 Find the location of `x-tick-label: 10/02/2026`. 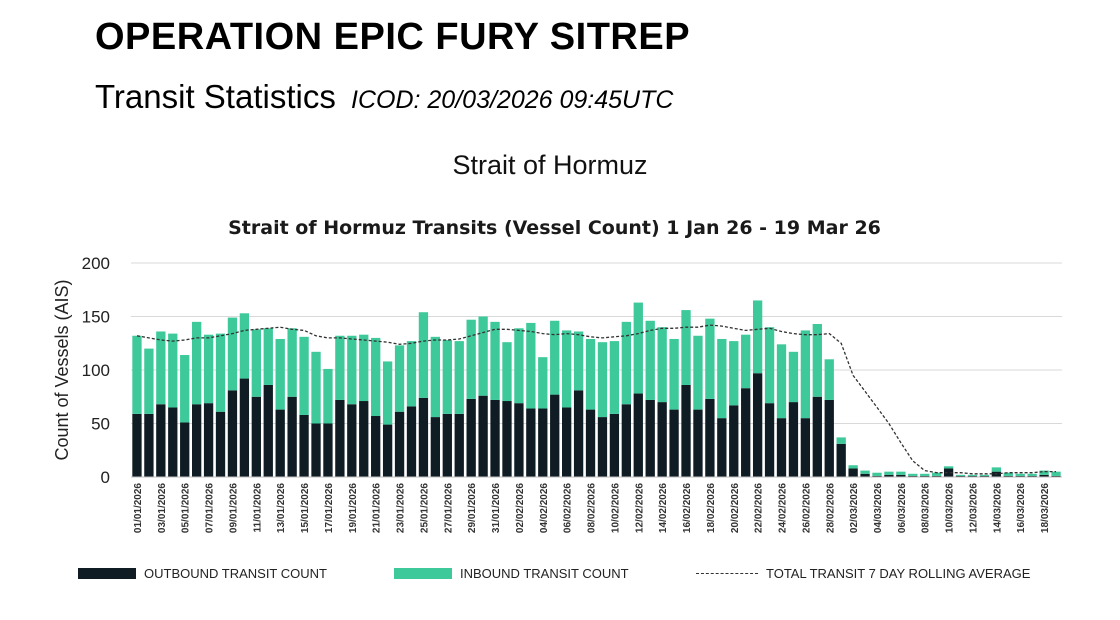

x-tick-label: 10/02/2026 is located at coordinates (615, 508).